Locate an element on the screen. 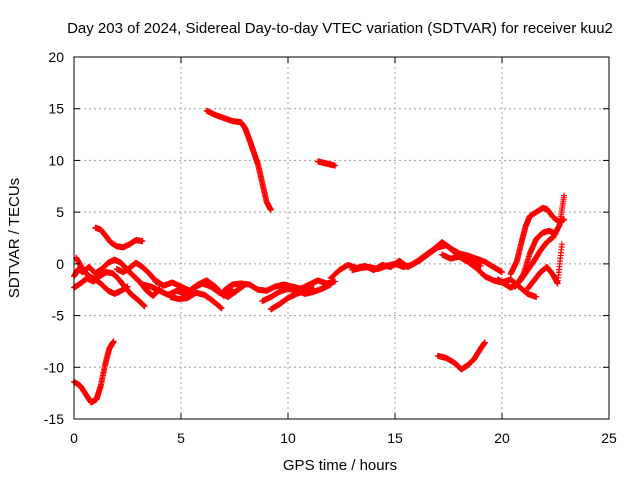 The image size is (640, 480). series-arc-early-main-c is located at coordinates (102, 275).